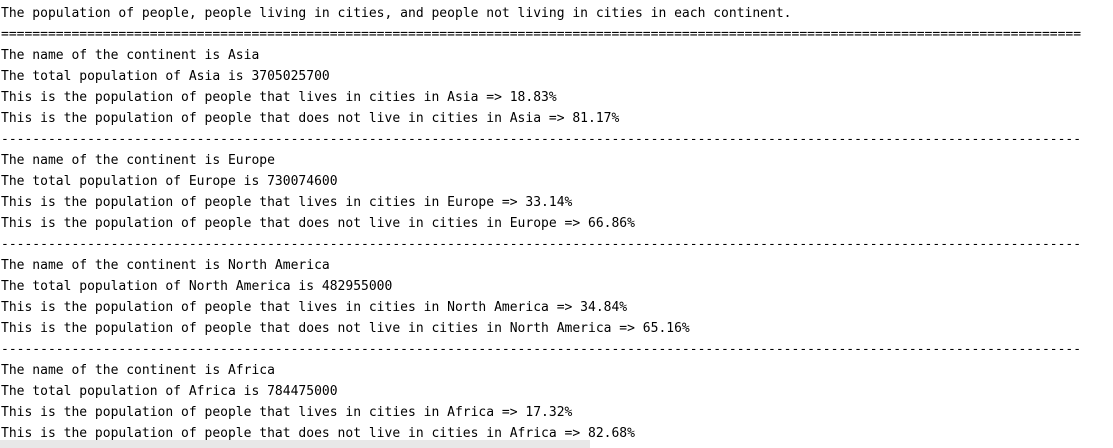 This screenshot has height=448, width=1113. Describe the element at coordinates (130, 55) in the screenshot. I see `name-line: The name of the continent is Asia` at that location.